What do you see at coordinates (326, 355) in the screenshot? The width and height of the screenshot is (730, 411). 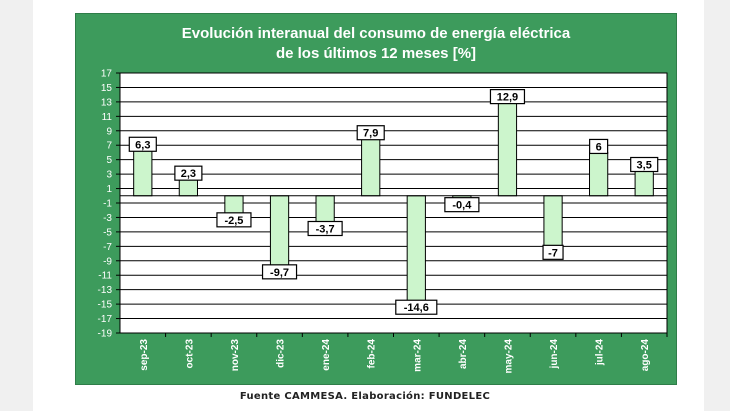 I see `category-label: ene-24` at bounding box center [326, 355].